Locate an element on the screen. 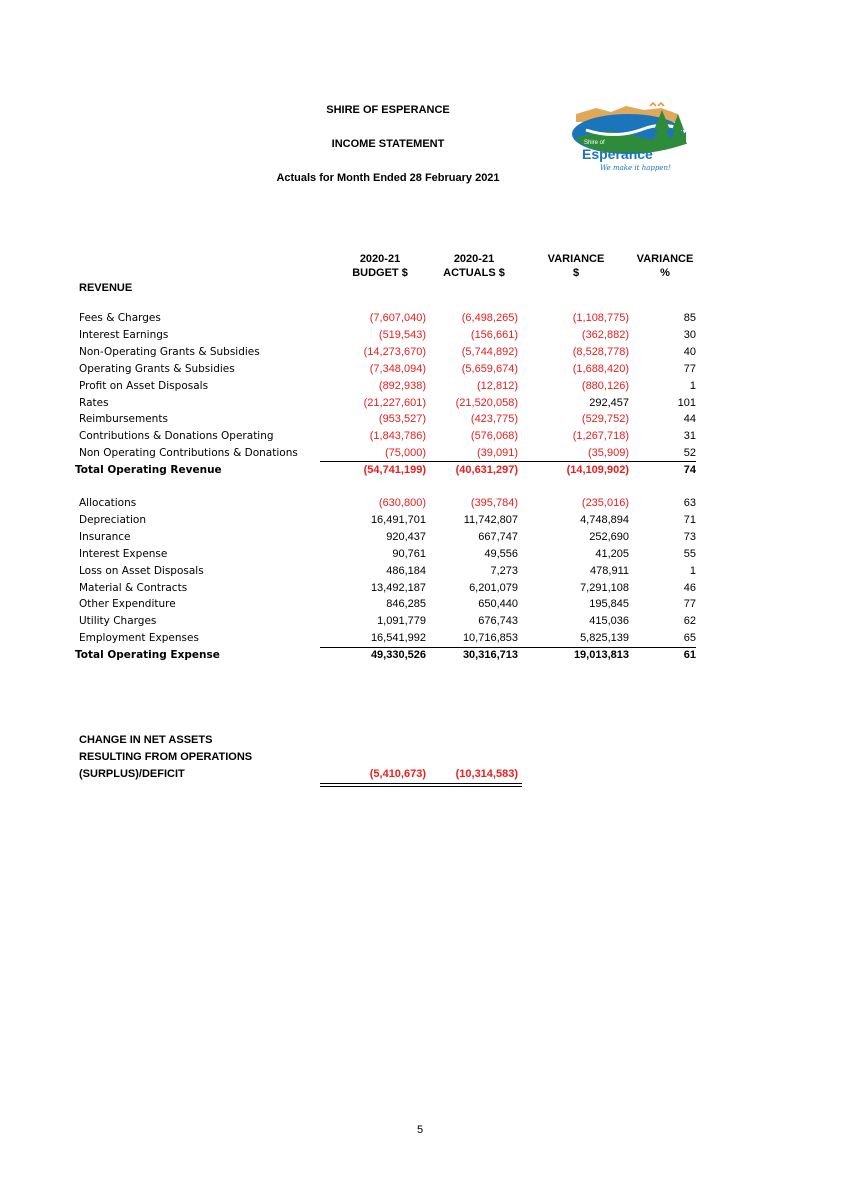  row-budget-value: 1,091,779 is located at coordinates (401, 621).